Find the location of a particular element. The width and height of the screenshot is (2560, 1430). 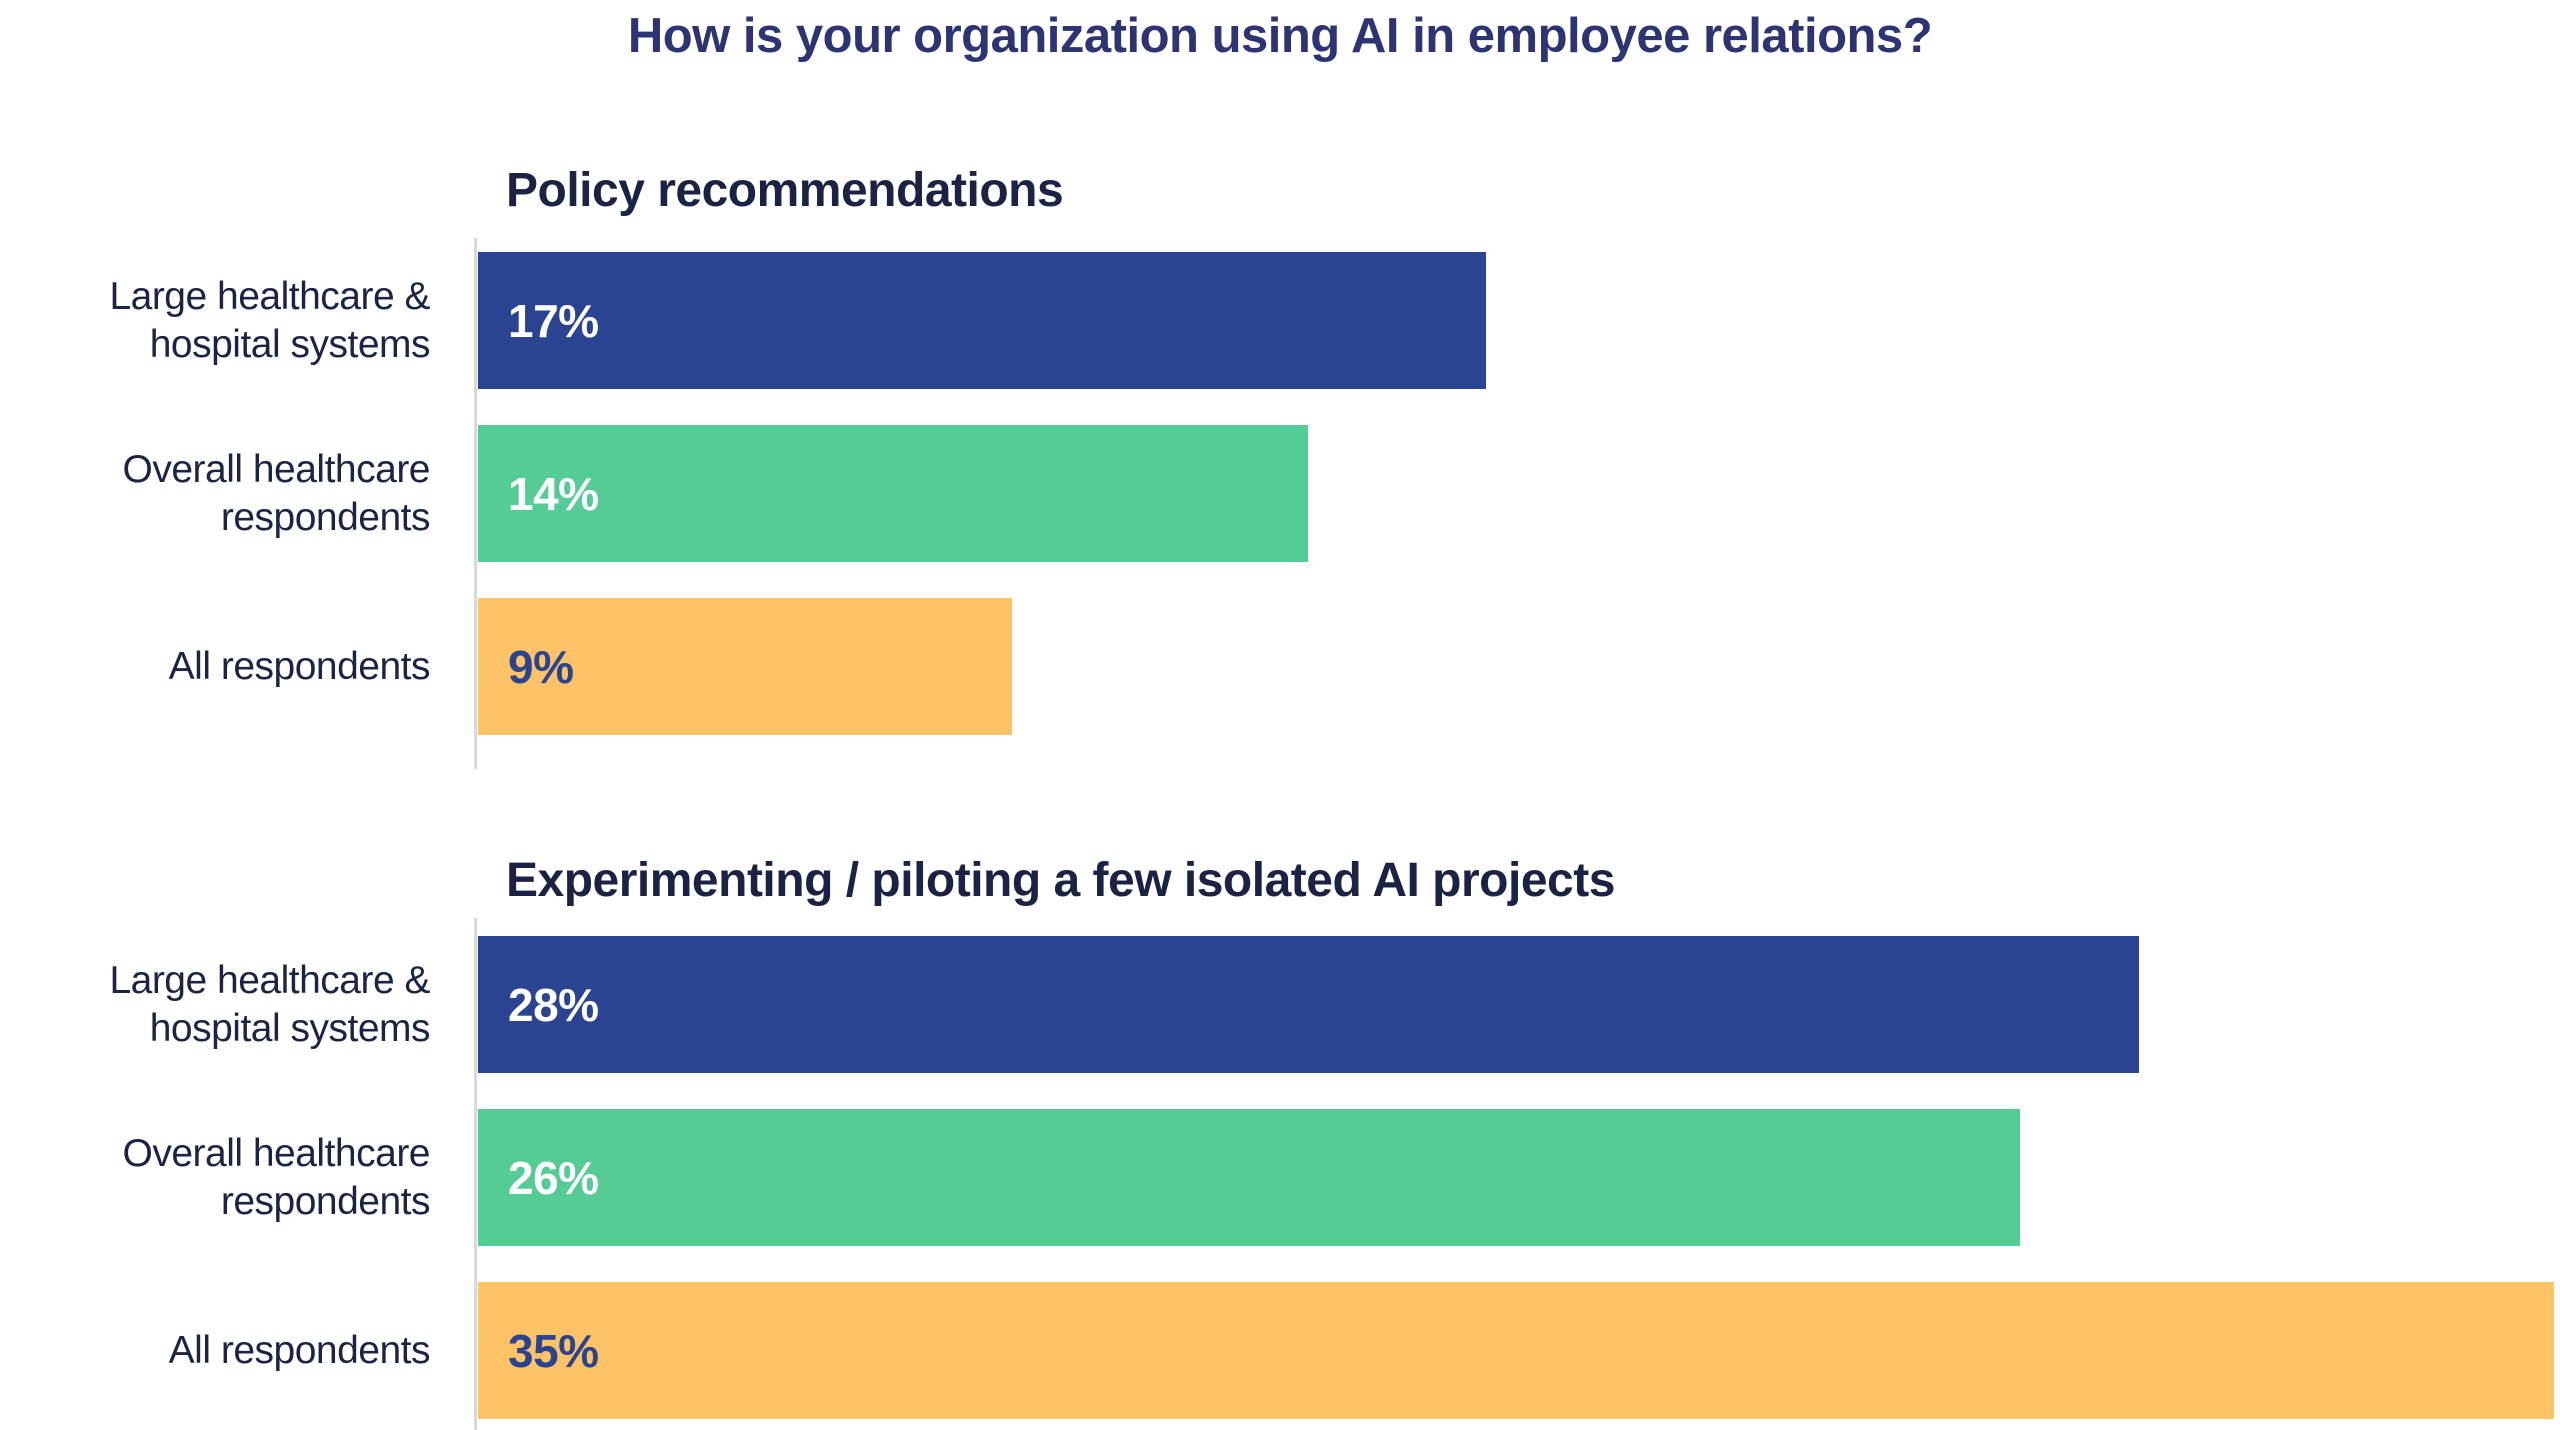

bar-row: Large healthcare & hospital systems 17% is located at coordinates (1280, 320).